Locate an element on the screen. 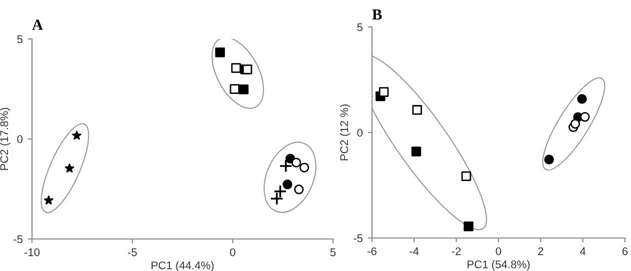 The height and width of the screenshot is (271, 631). y-axis-title: PC2 (17.8%) is located at coordinates (5, 139).